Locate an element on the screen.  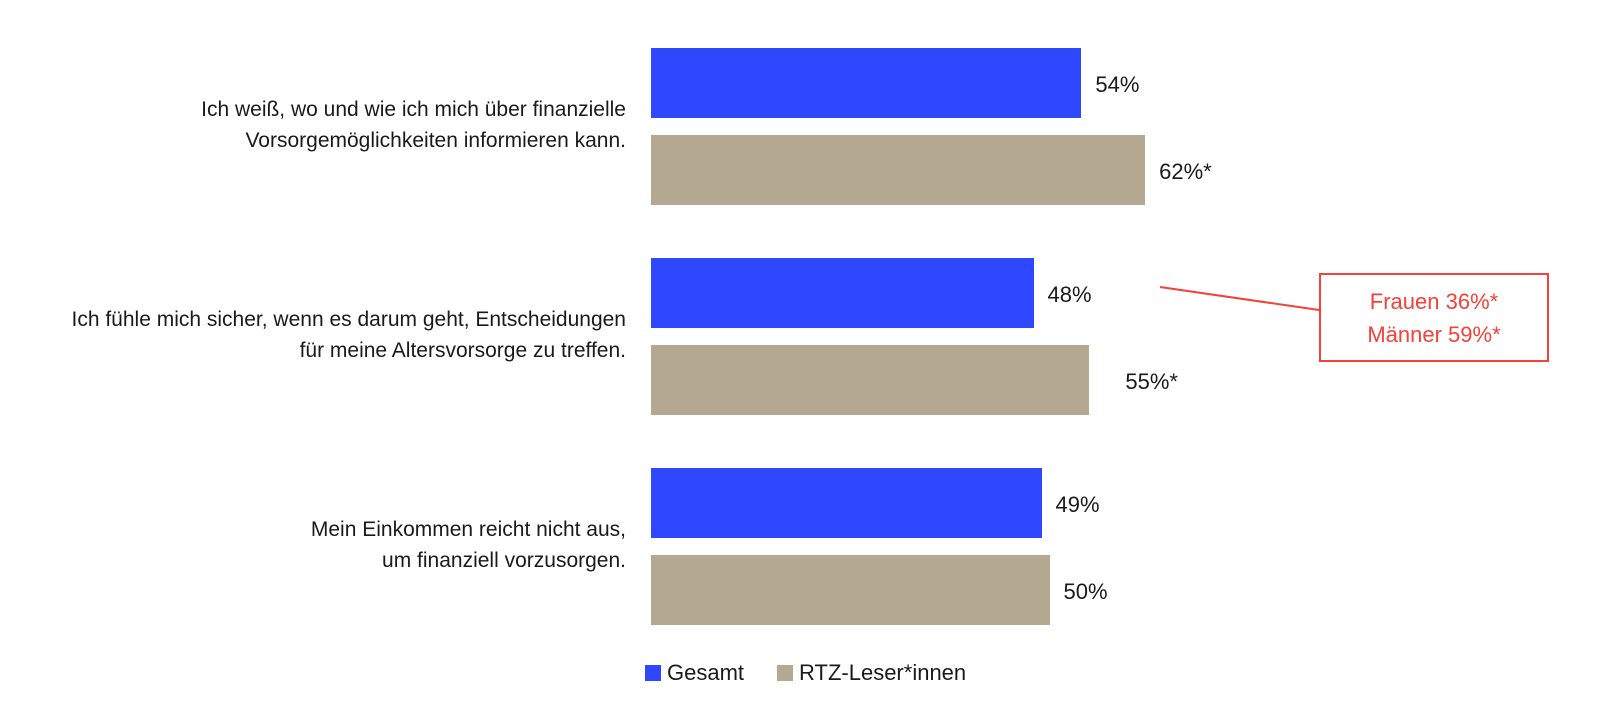
value-label-rtz-1: 55%* is located at coordinates (1151, 381).